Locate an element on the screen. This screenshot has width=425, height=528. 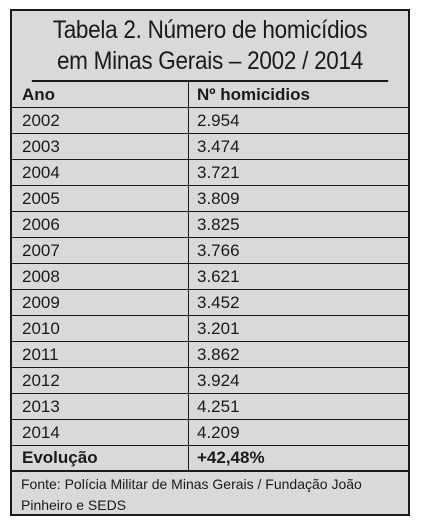
table-row: 2011 3.862 is located at coordinates (210, 355).